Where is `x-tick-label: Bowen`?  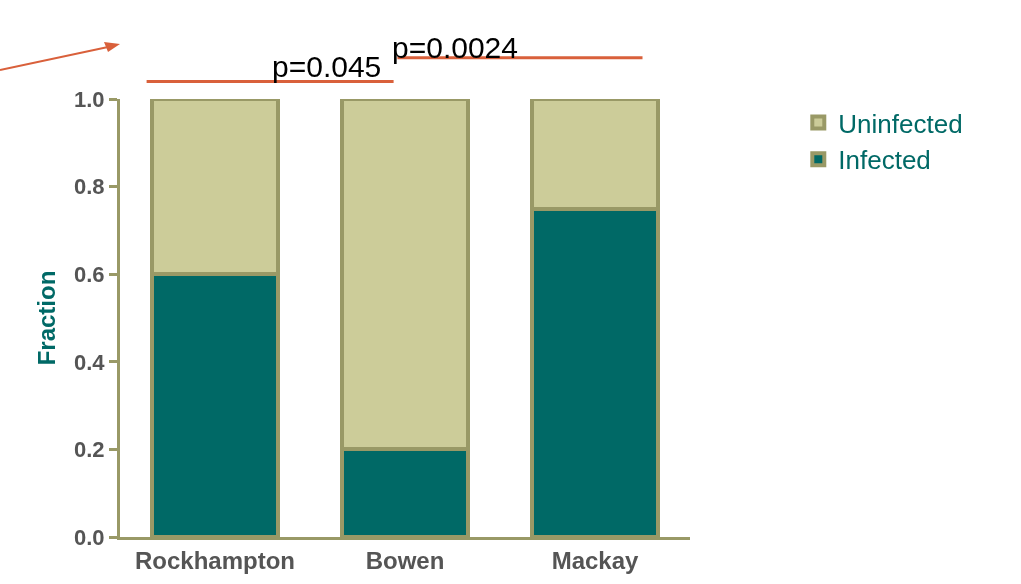 x-tick-label: Bowen is located at coordinates (405, 560).